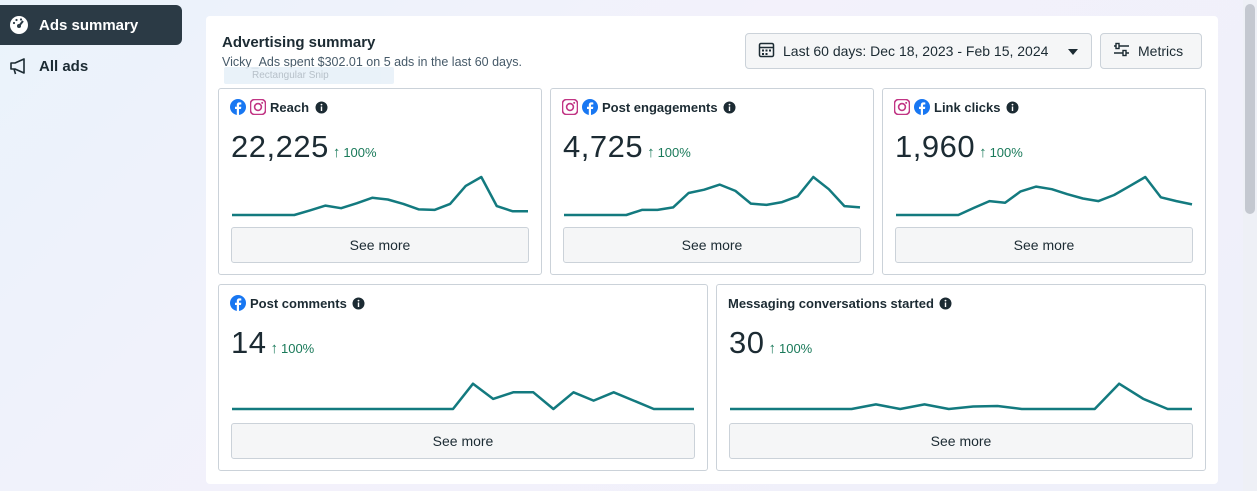 The width and height of the screenshot is (1257, 491). I want to click on metric-value: 4,725, so click(603, 146).